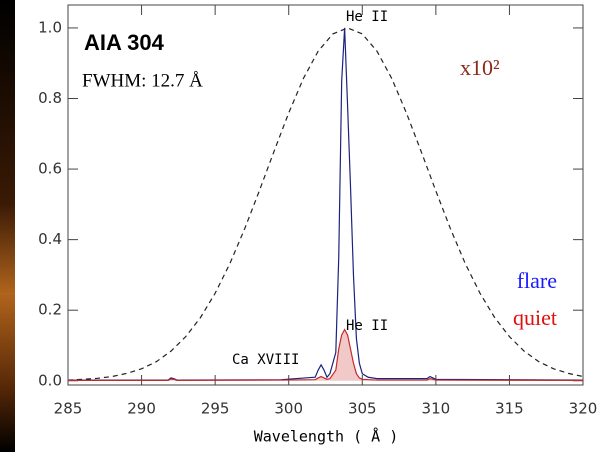 This screenshot has width=603, height=452. What do you see at coordinates (215, 409) in the screenshot?
I see `x-tick-label: 295` at bounding box center [215, 409].